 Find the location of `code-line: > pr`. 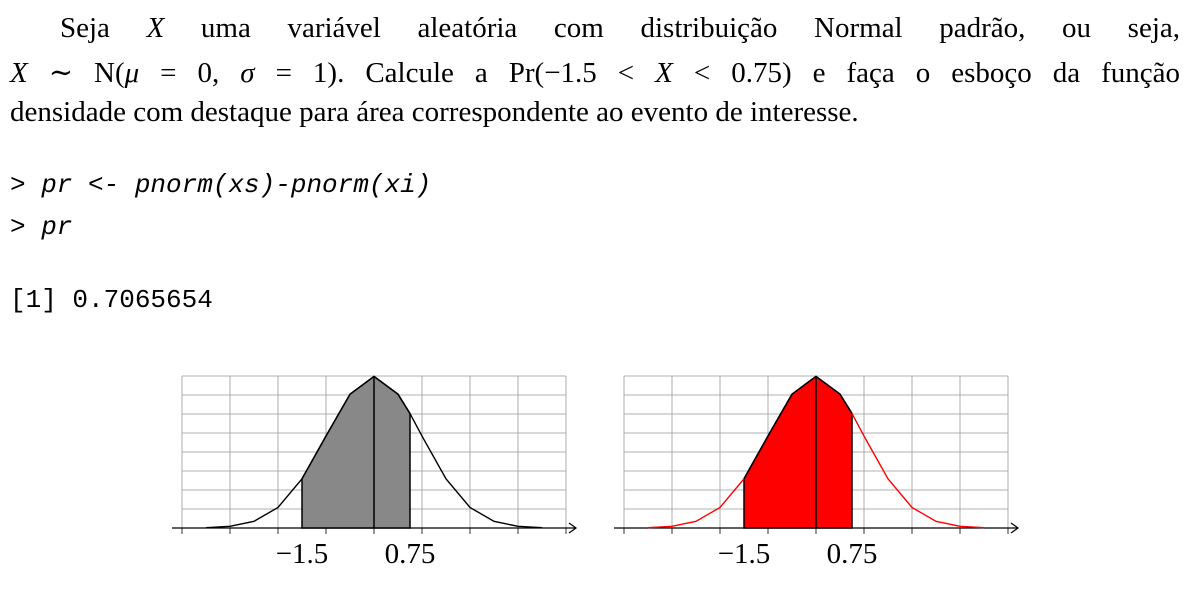

code-line: > pr is located at coordinates (41, 227).